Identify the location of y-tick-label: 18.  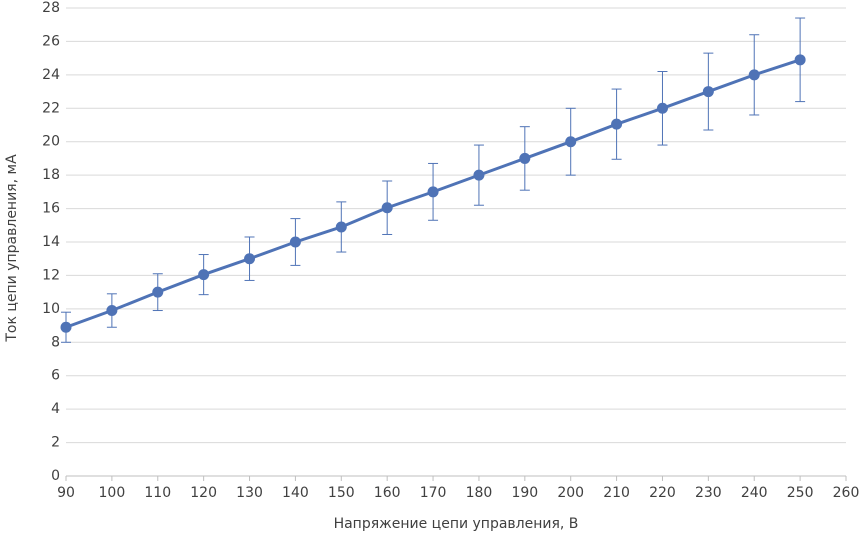
(51, 175).